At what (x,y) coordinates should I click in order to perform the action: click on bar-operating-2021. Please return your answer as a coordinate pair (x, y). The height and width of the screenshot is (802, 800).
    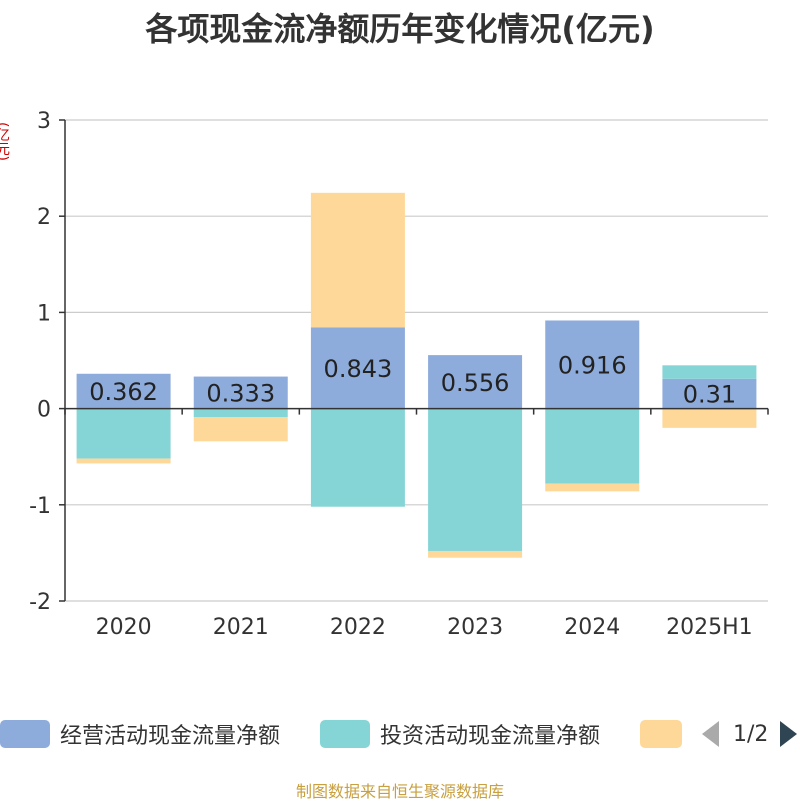
    Looking at the image, I should click on (240, 392).